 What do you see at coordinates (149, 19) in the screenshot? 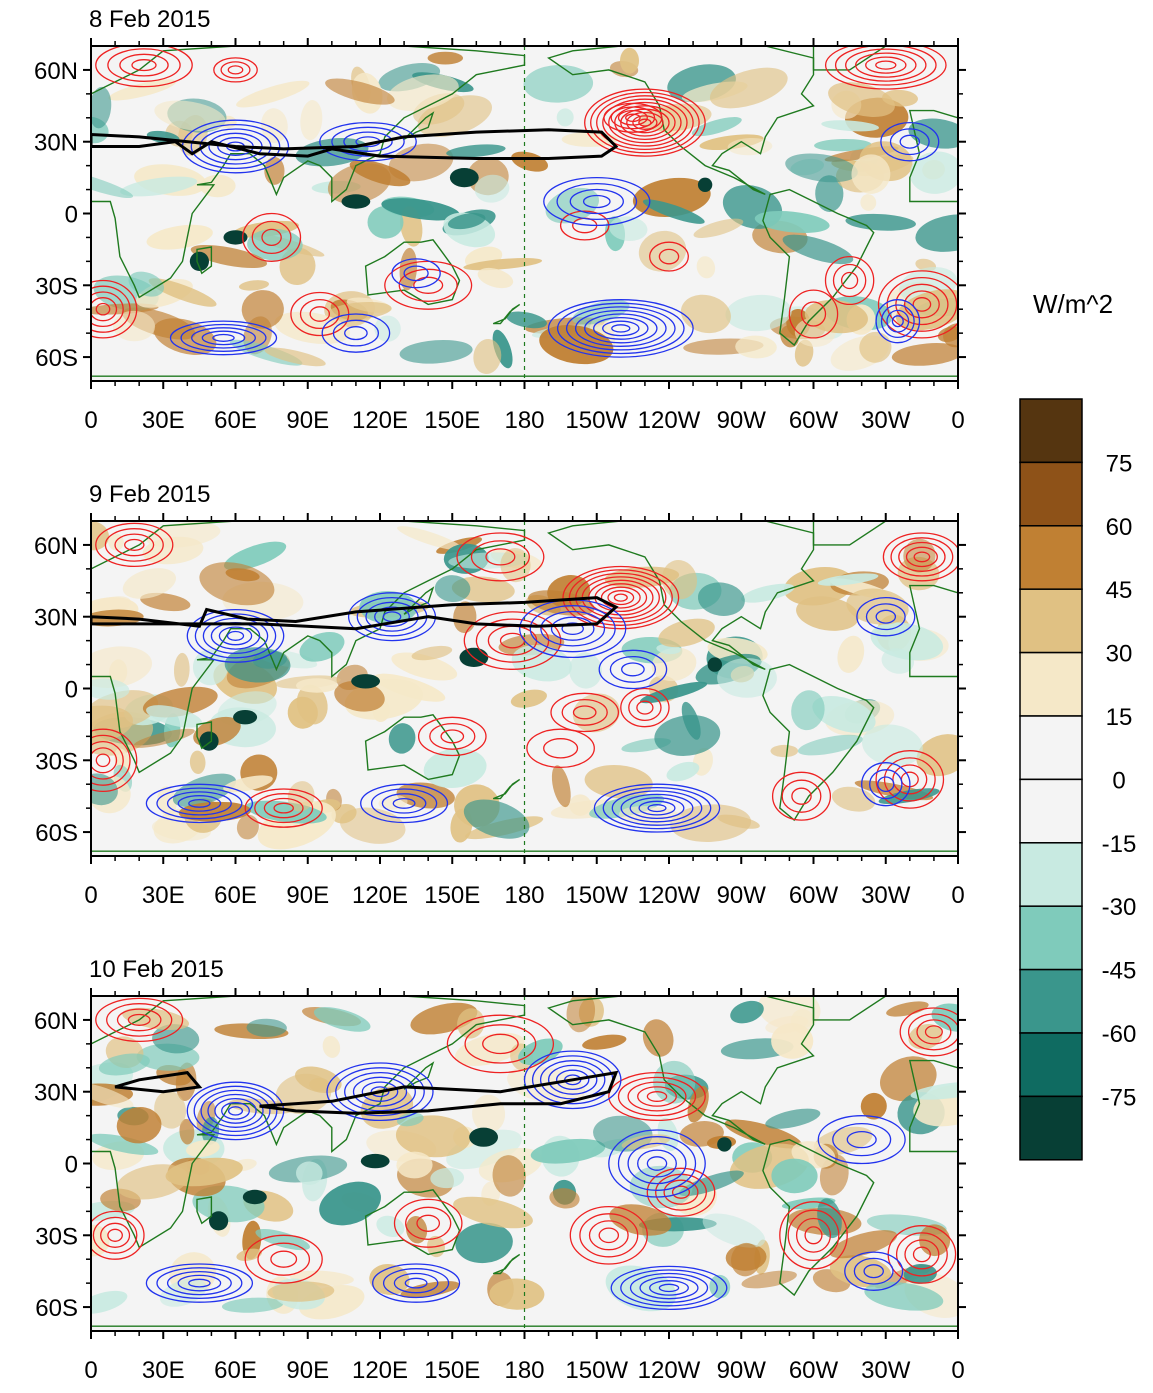
I see `panel-title-1: 8 Feb 2015` at bounding box center [149, 19].